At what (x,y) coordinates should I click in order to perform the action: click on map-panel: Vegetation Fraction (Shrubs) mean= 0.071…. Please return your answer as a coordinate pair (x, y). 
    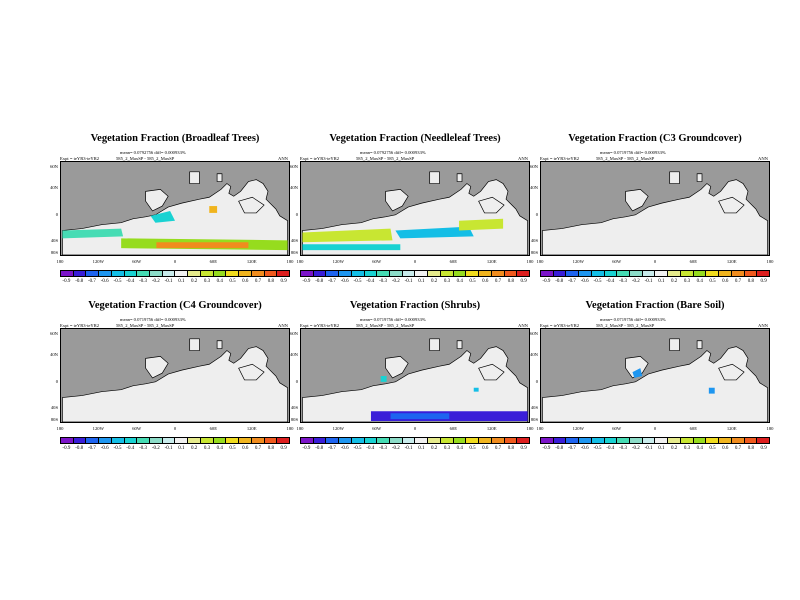
    Looking at the image, I should click on (411, 385).